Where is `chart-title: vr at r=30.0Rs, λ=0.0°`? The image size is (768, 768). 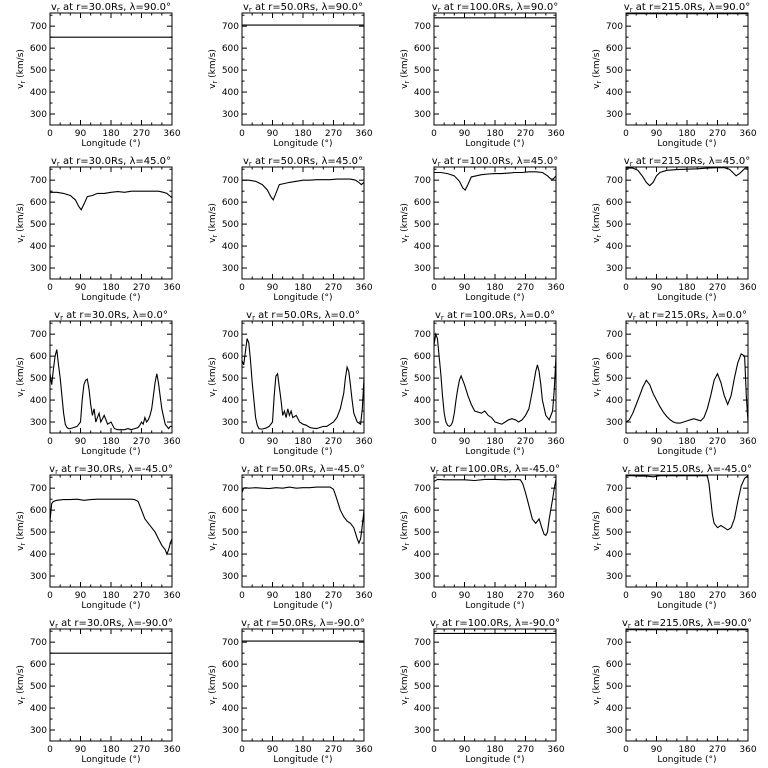 chart-title: vr at r=30.0Rs, λ=0.0° is located at coordinates (111, 316).